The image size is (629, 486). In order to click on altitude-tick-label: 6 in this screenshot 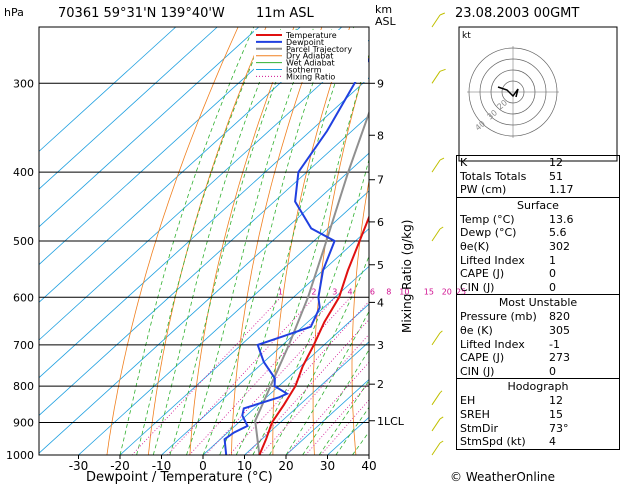, I will do `click(380, 222)`.